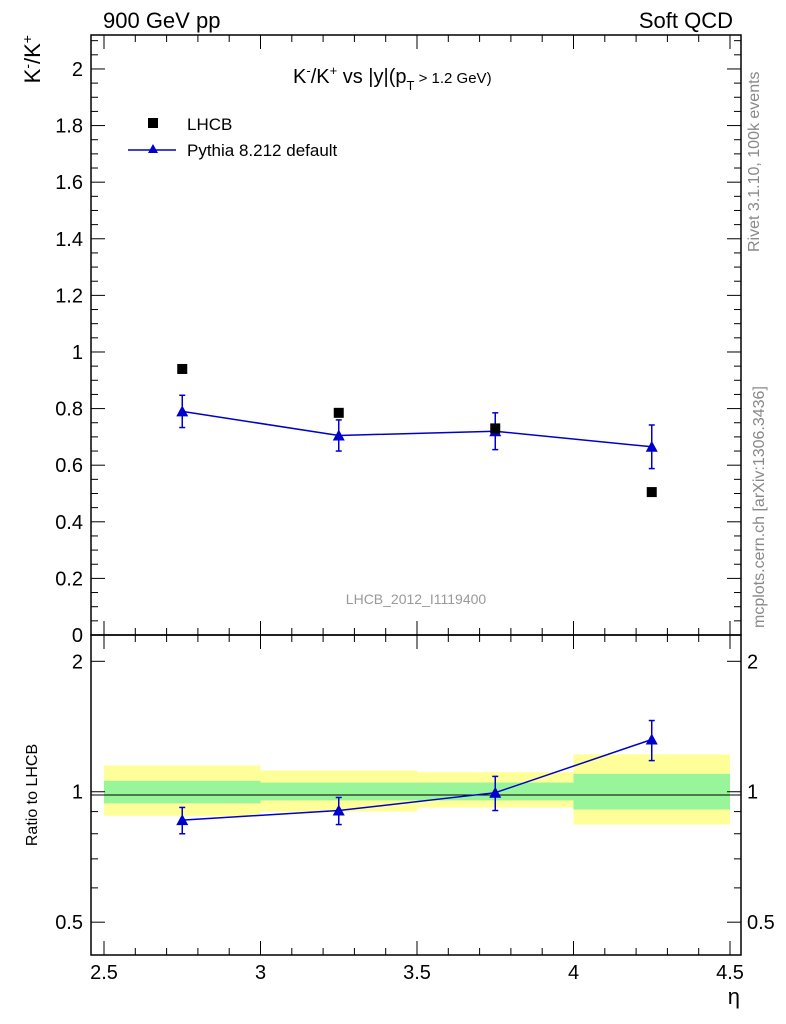 This screenshot has height=1024, width=786. I want to click on main-ytick-label: 0.4, so click(69, 523).